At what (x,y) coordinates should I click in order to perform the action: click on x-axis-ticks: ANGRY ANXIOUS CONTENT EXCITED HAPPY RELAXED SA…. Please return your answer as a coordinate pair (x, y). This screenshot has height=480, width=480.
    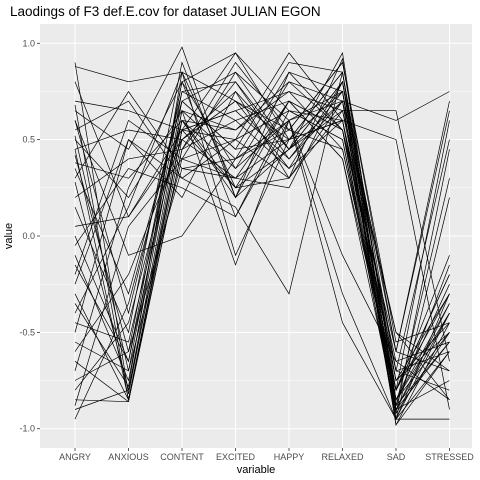
    Looking at the image, I should click on (266, 455).